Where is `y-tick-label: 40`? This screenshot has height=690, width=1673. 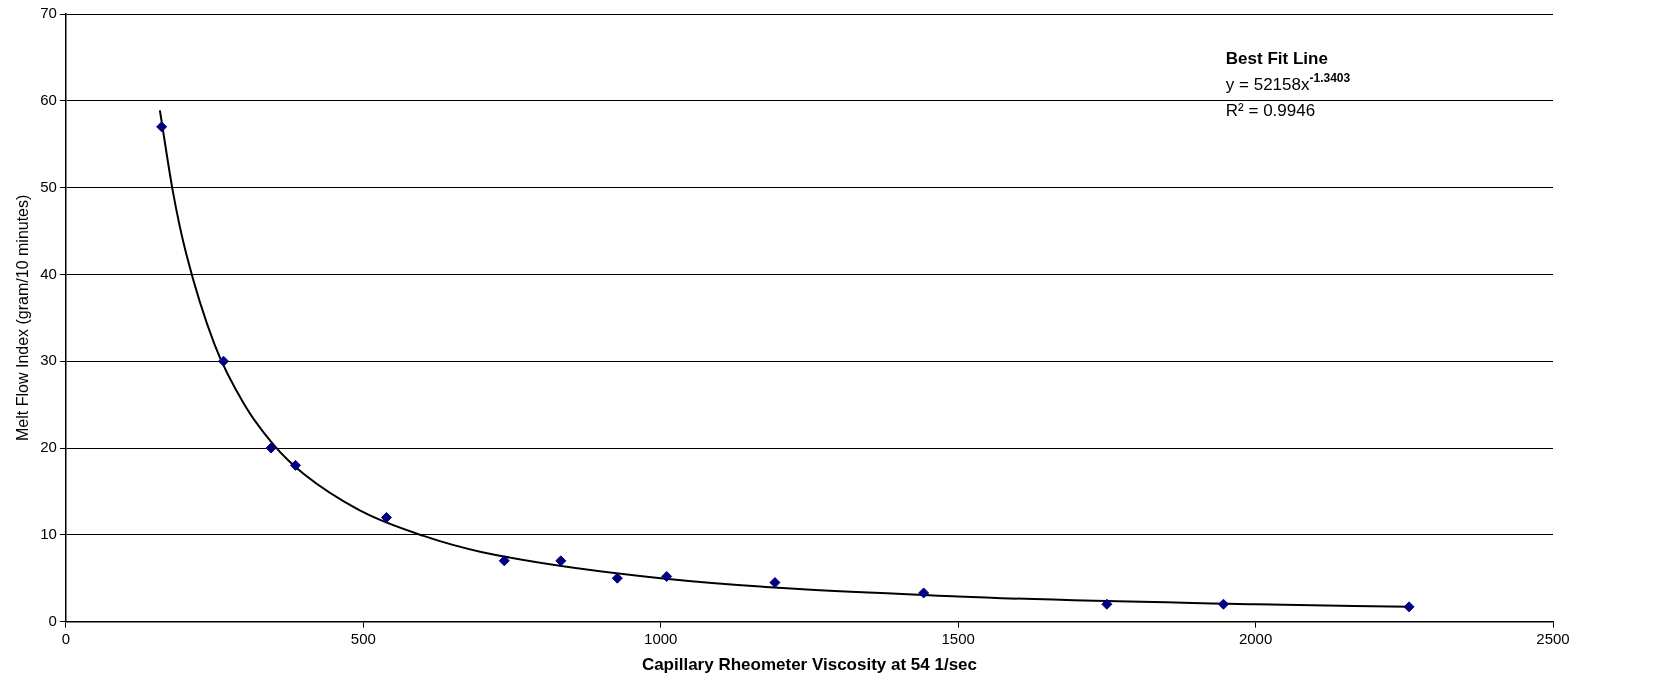
y-tick-label: 40 is located at coordinates (48, 273).